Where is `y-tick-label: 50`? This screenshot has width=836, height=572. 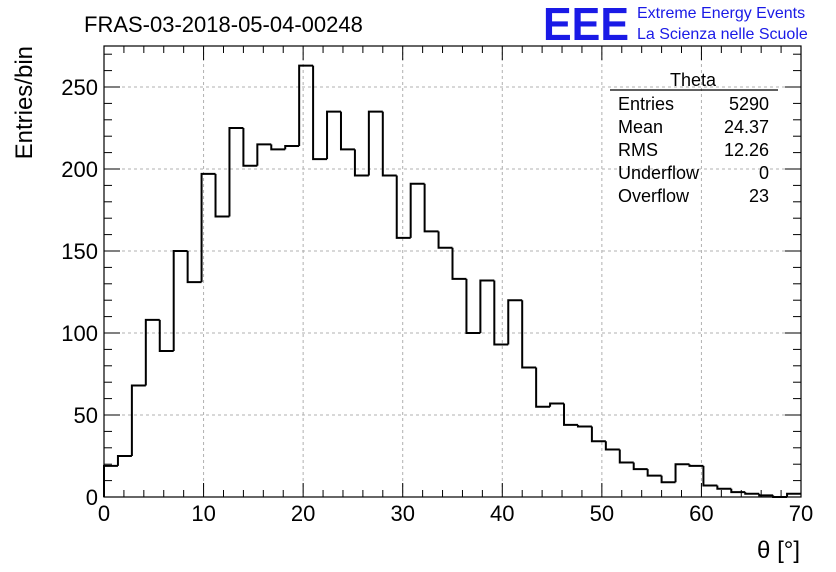
y-tick-label: 50 is located at coordinates (86, 415).